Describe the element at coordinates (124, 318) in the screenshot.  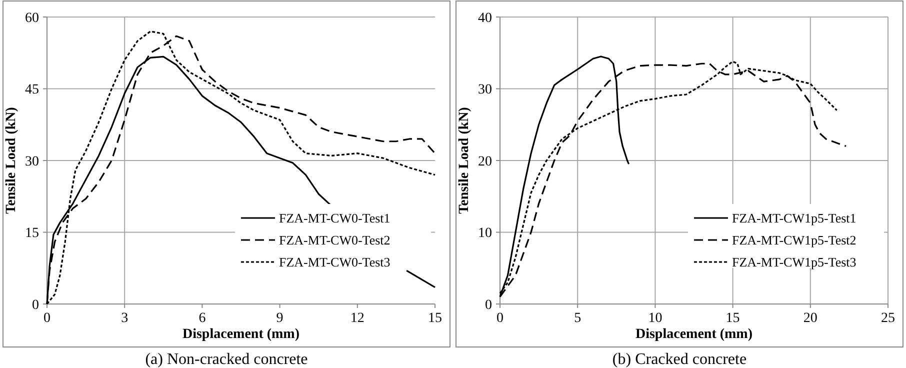
I see `x-tick-label: 3` at that location.